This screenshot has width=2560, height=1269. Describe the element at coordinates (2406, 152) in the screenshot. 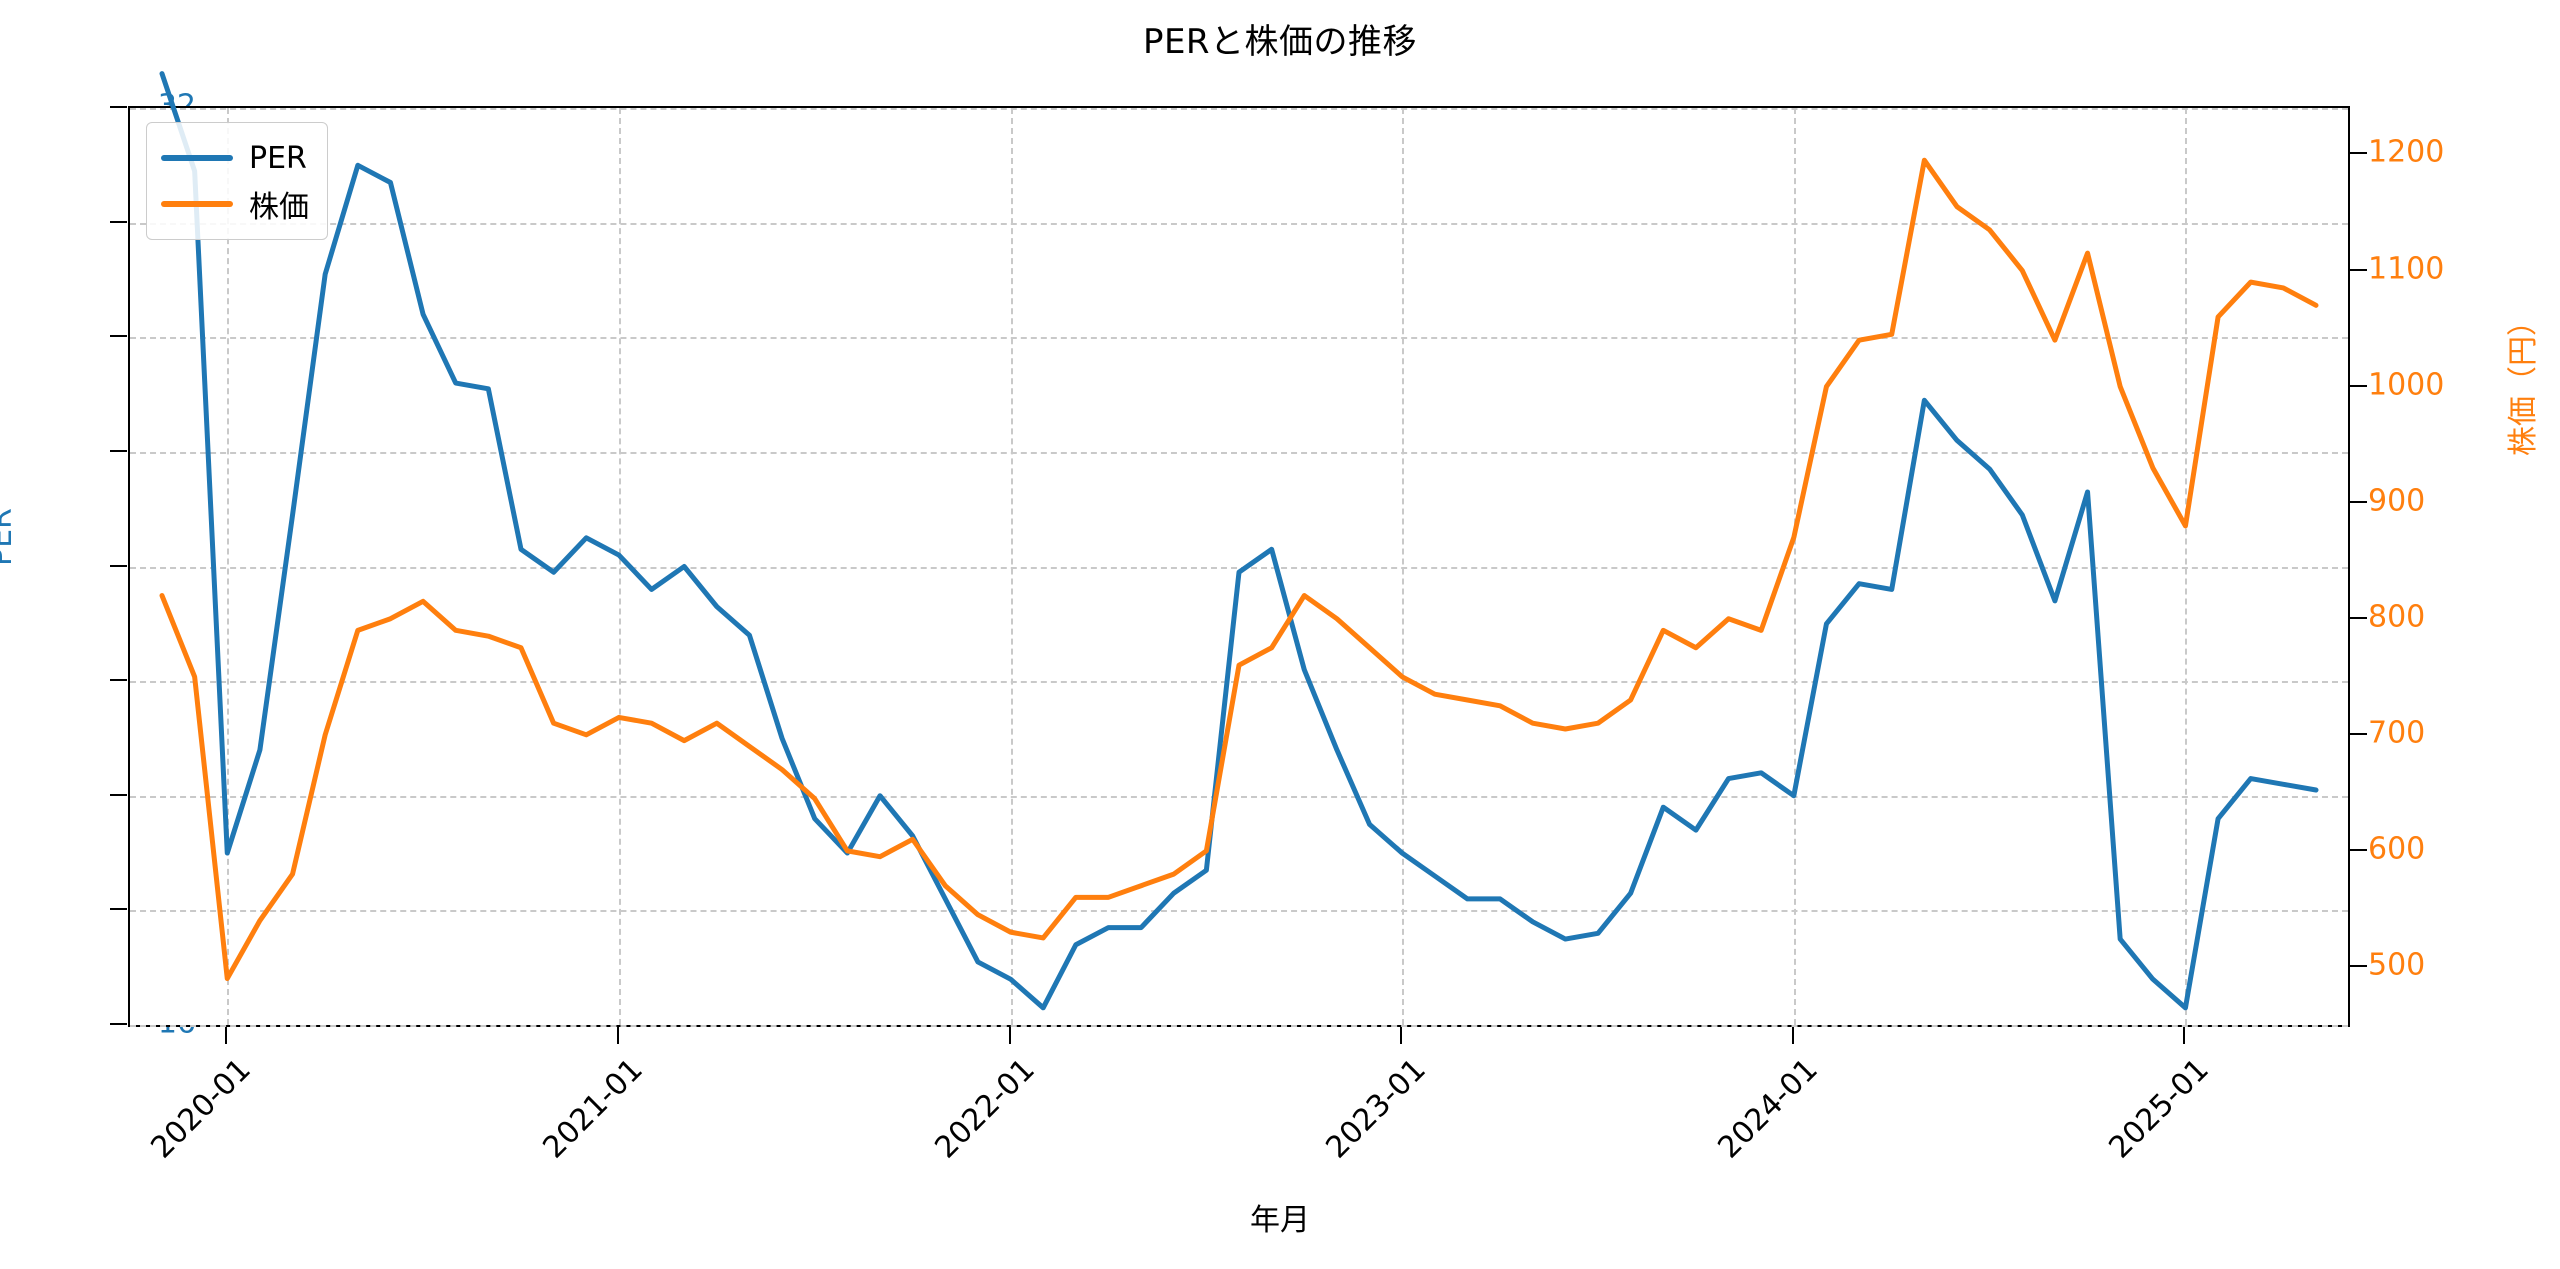

I see `y-axis-right-tick-label: 1200` at that location.